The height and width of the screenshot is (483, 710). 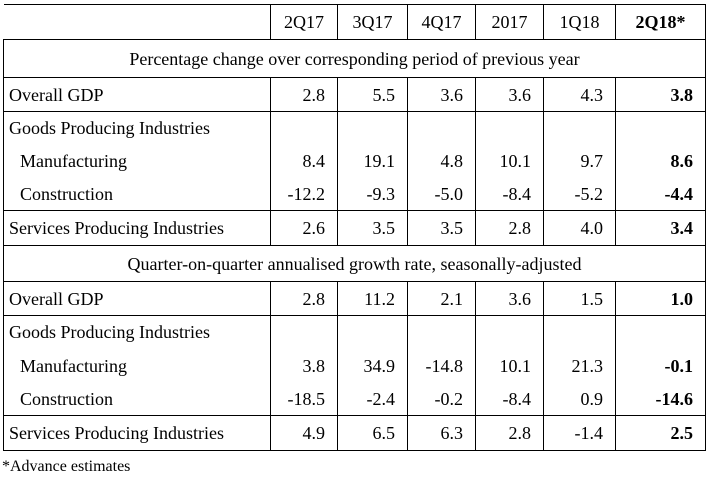 I want to click on table-cell-current: 3.4, so click(x=660, y=228).